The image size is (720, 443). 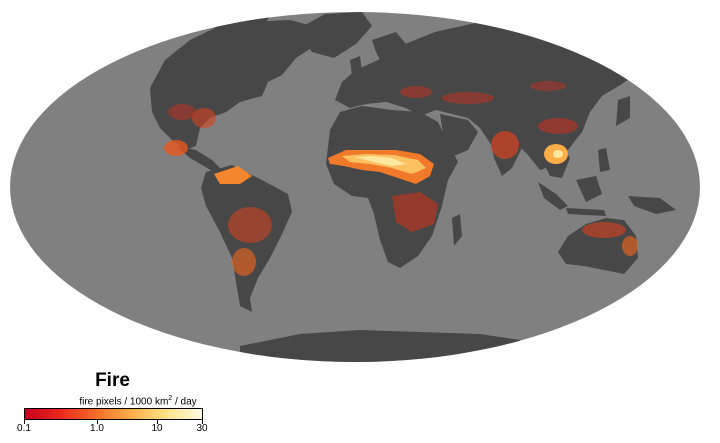 What do you see at coordinates (558, 154) in the screenshot?
I see `fire-indochina-core` at bounding box center [558, 154].